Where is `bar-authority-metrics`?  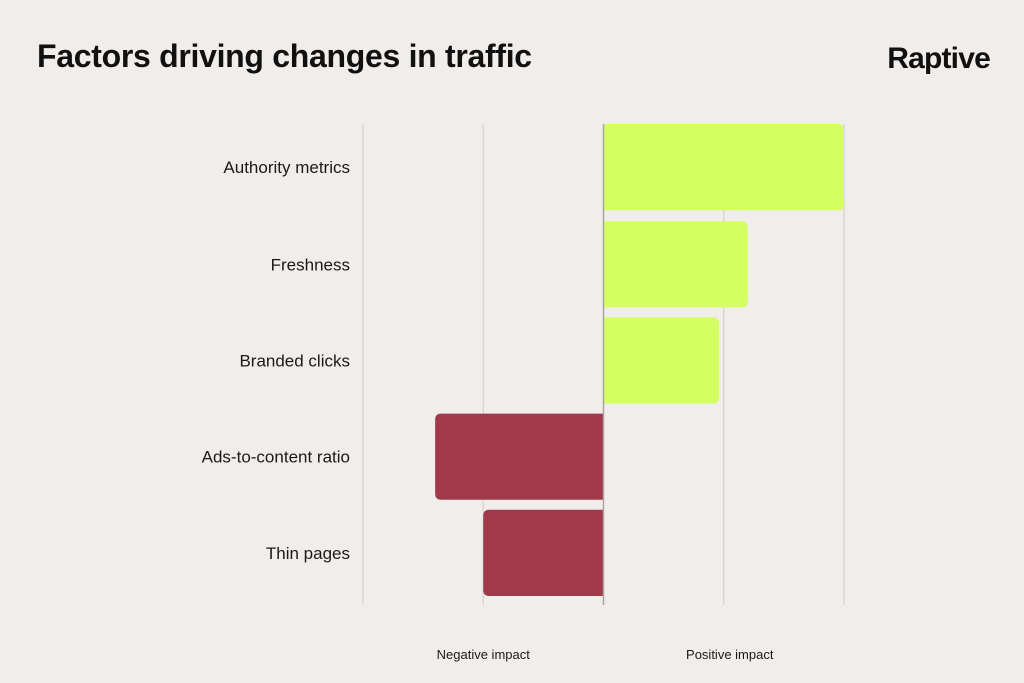 bar-authority-metrics is located at coordinates (723, 167).